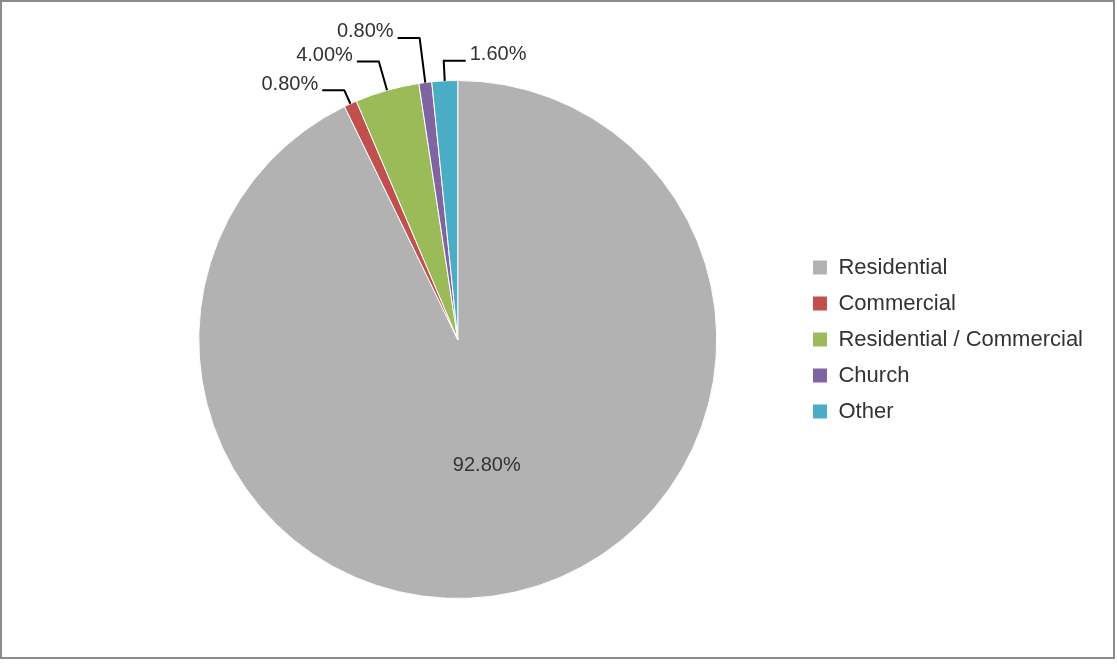  What do you see at coordinates (486, 464) in the screenshot?
I see `data-label: 92.80%` at bounding box center [486, 464].